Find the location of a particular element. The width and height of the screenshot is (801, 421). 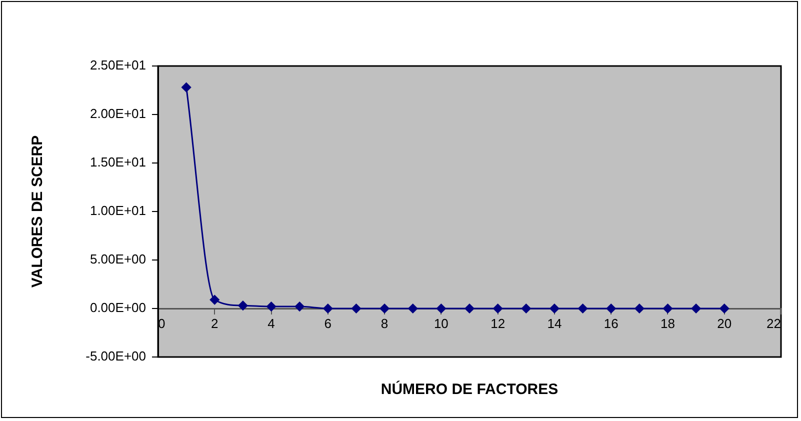

y-tick-label: 5.00E+00 is located at coordinates (118, 259).